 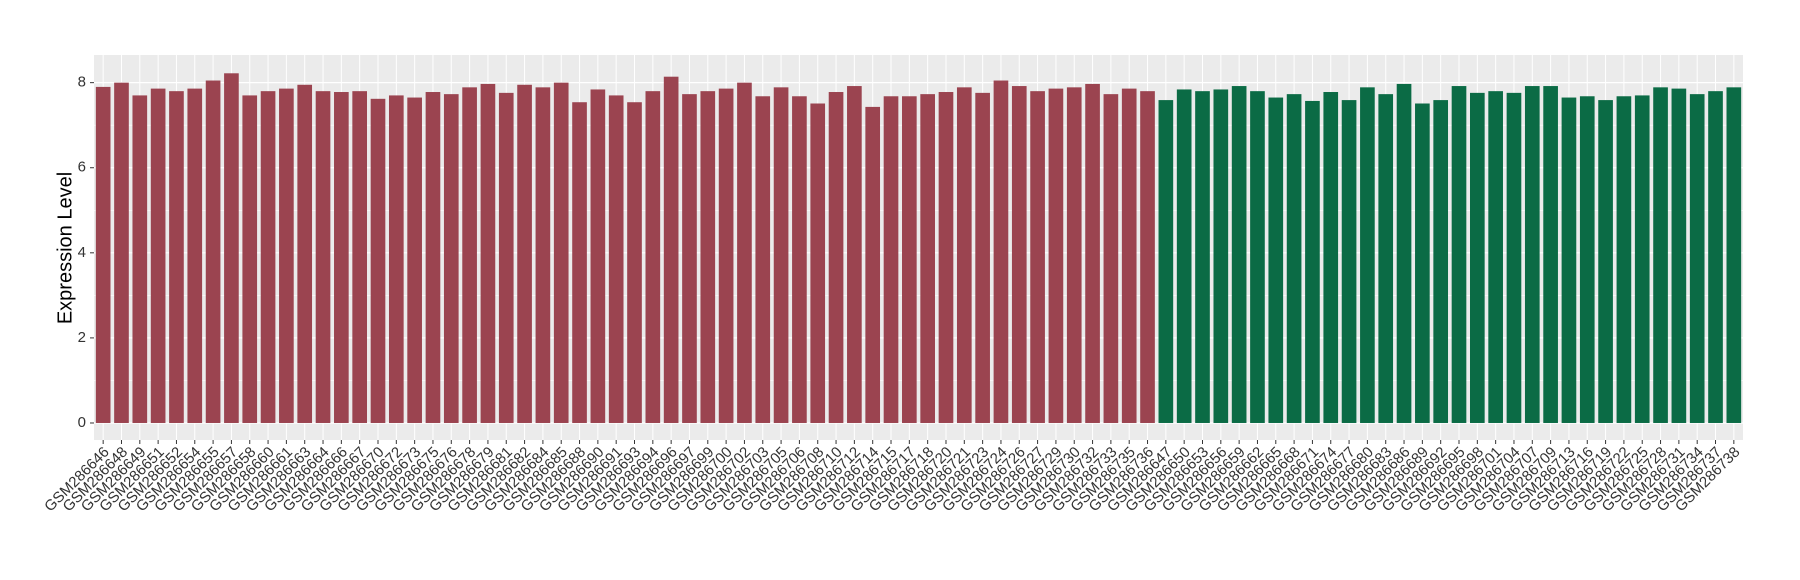 I want to click on y-tick-label: 8, so click(x=82, y=82).